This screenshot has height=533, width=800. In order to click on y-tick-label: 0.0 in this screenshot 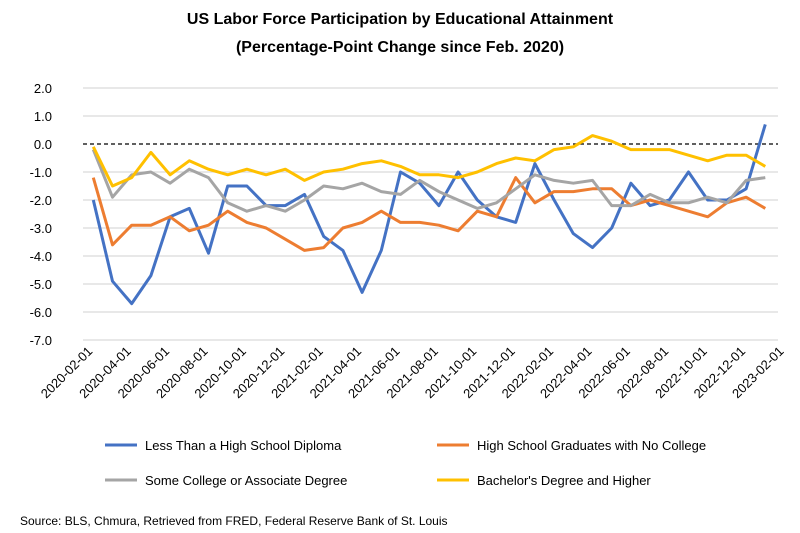, I will do `click(43, 144)`.